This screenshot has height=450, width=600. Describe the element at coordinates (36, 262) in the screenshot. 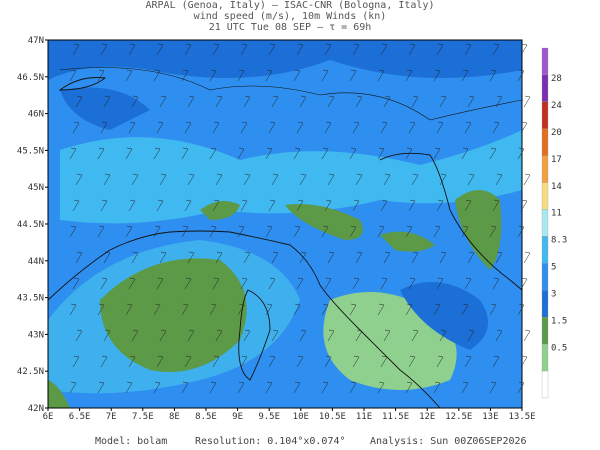

I see `lat-label: 44N` at that location.